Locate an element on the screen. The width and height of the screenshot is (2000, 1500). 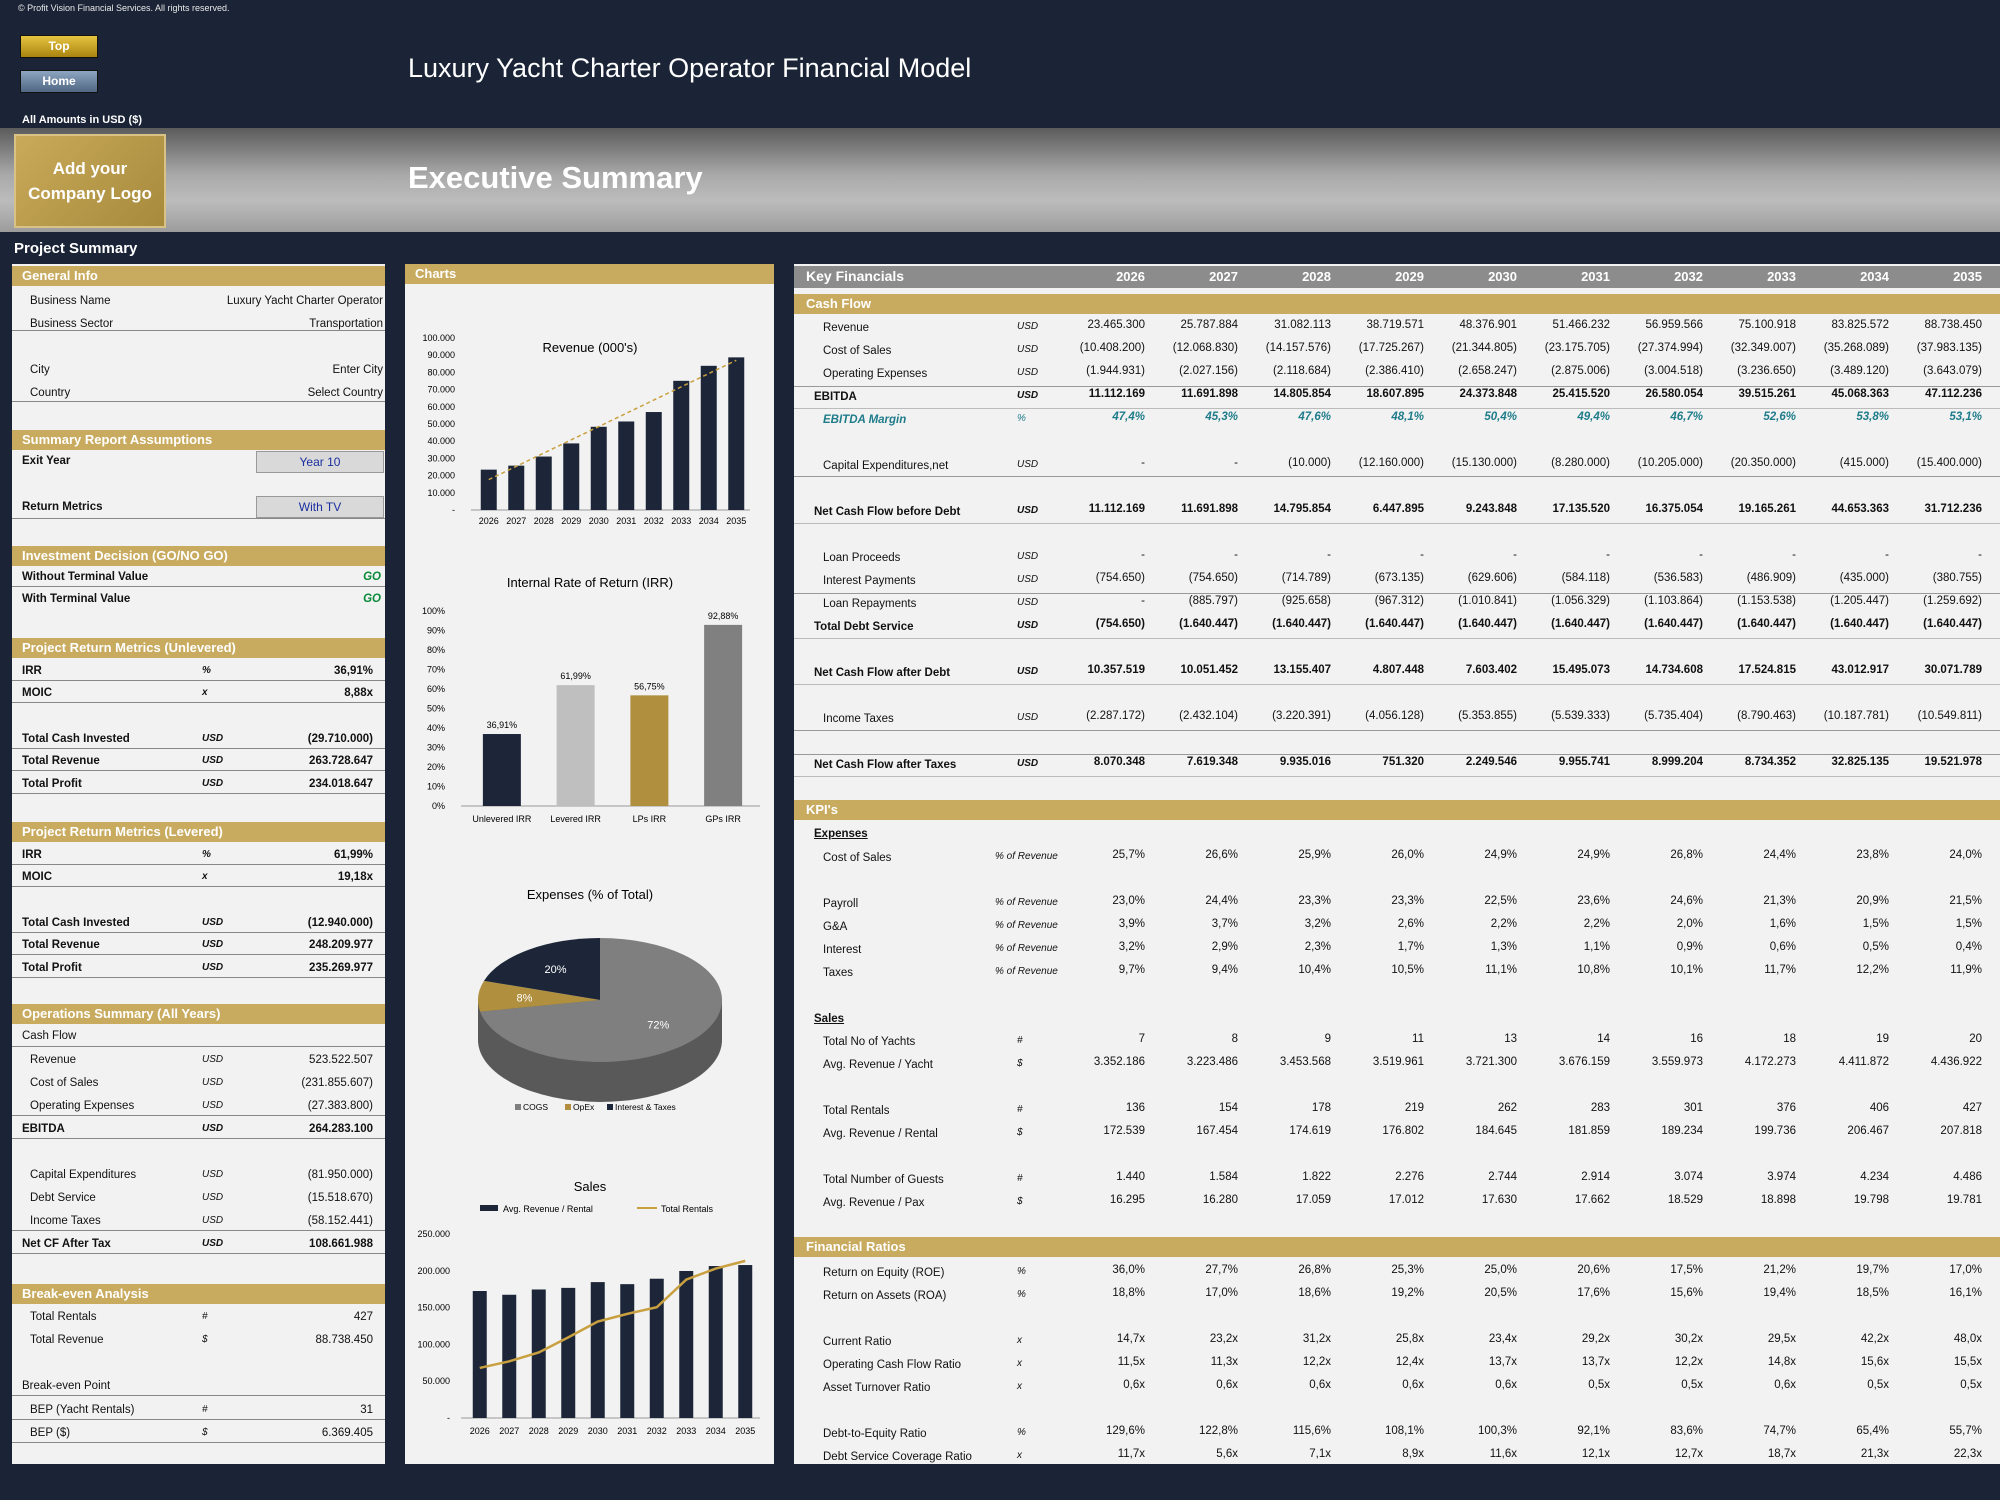
y-tick-label: 20.000 is located at coordinates (441, 476).